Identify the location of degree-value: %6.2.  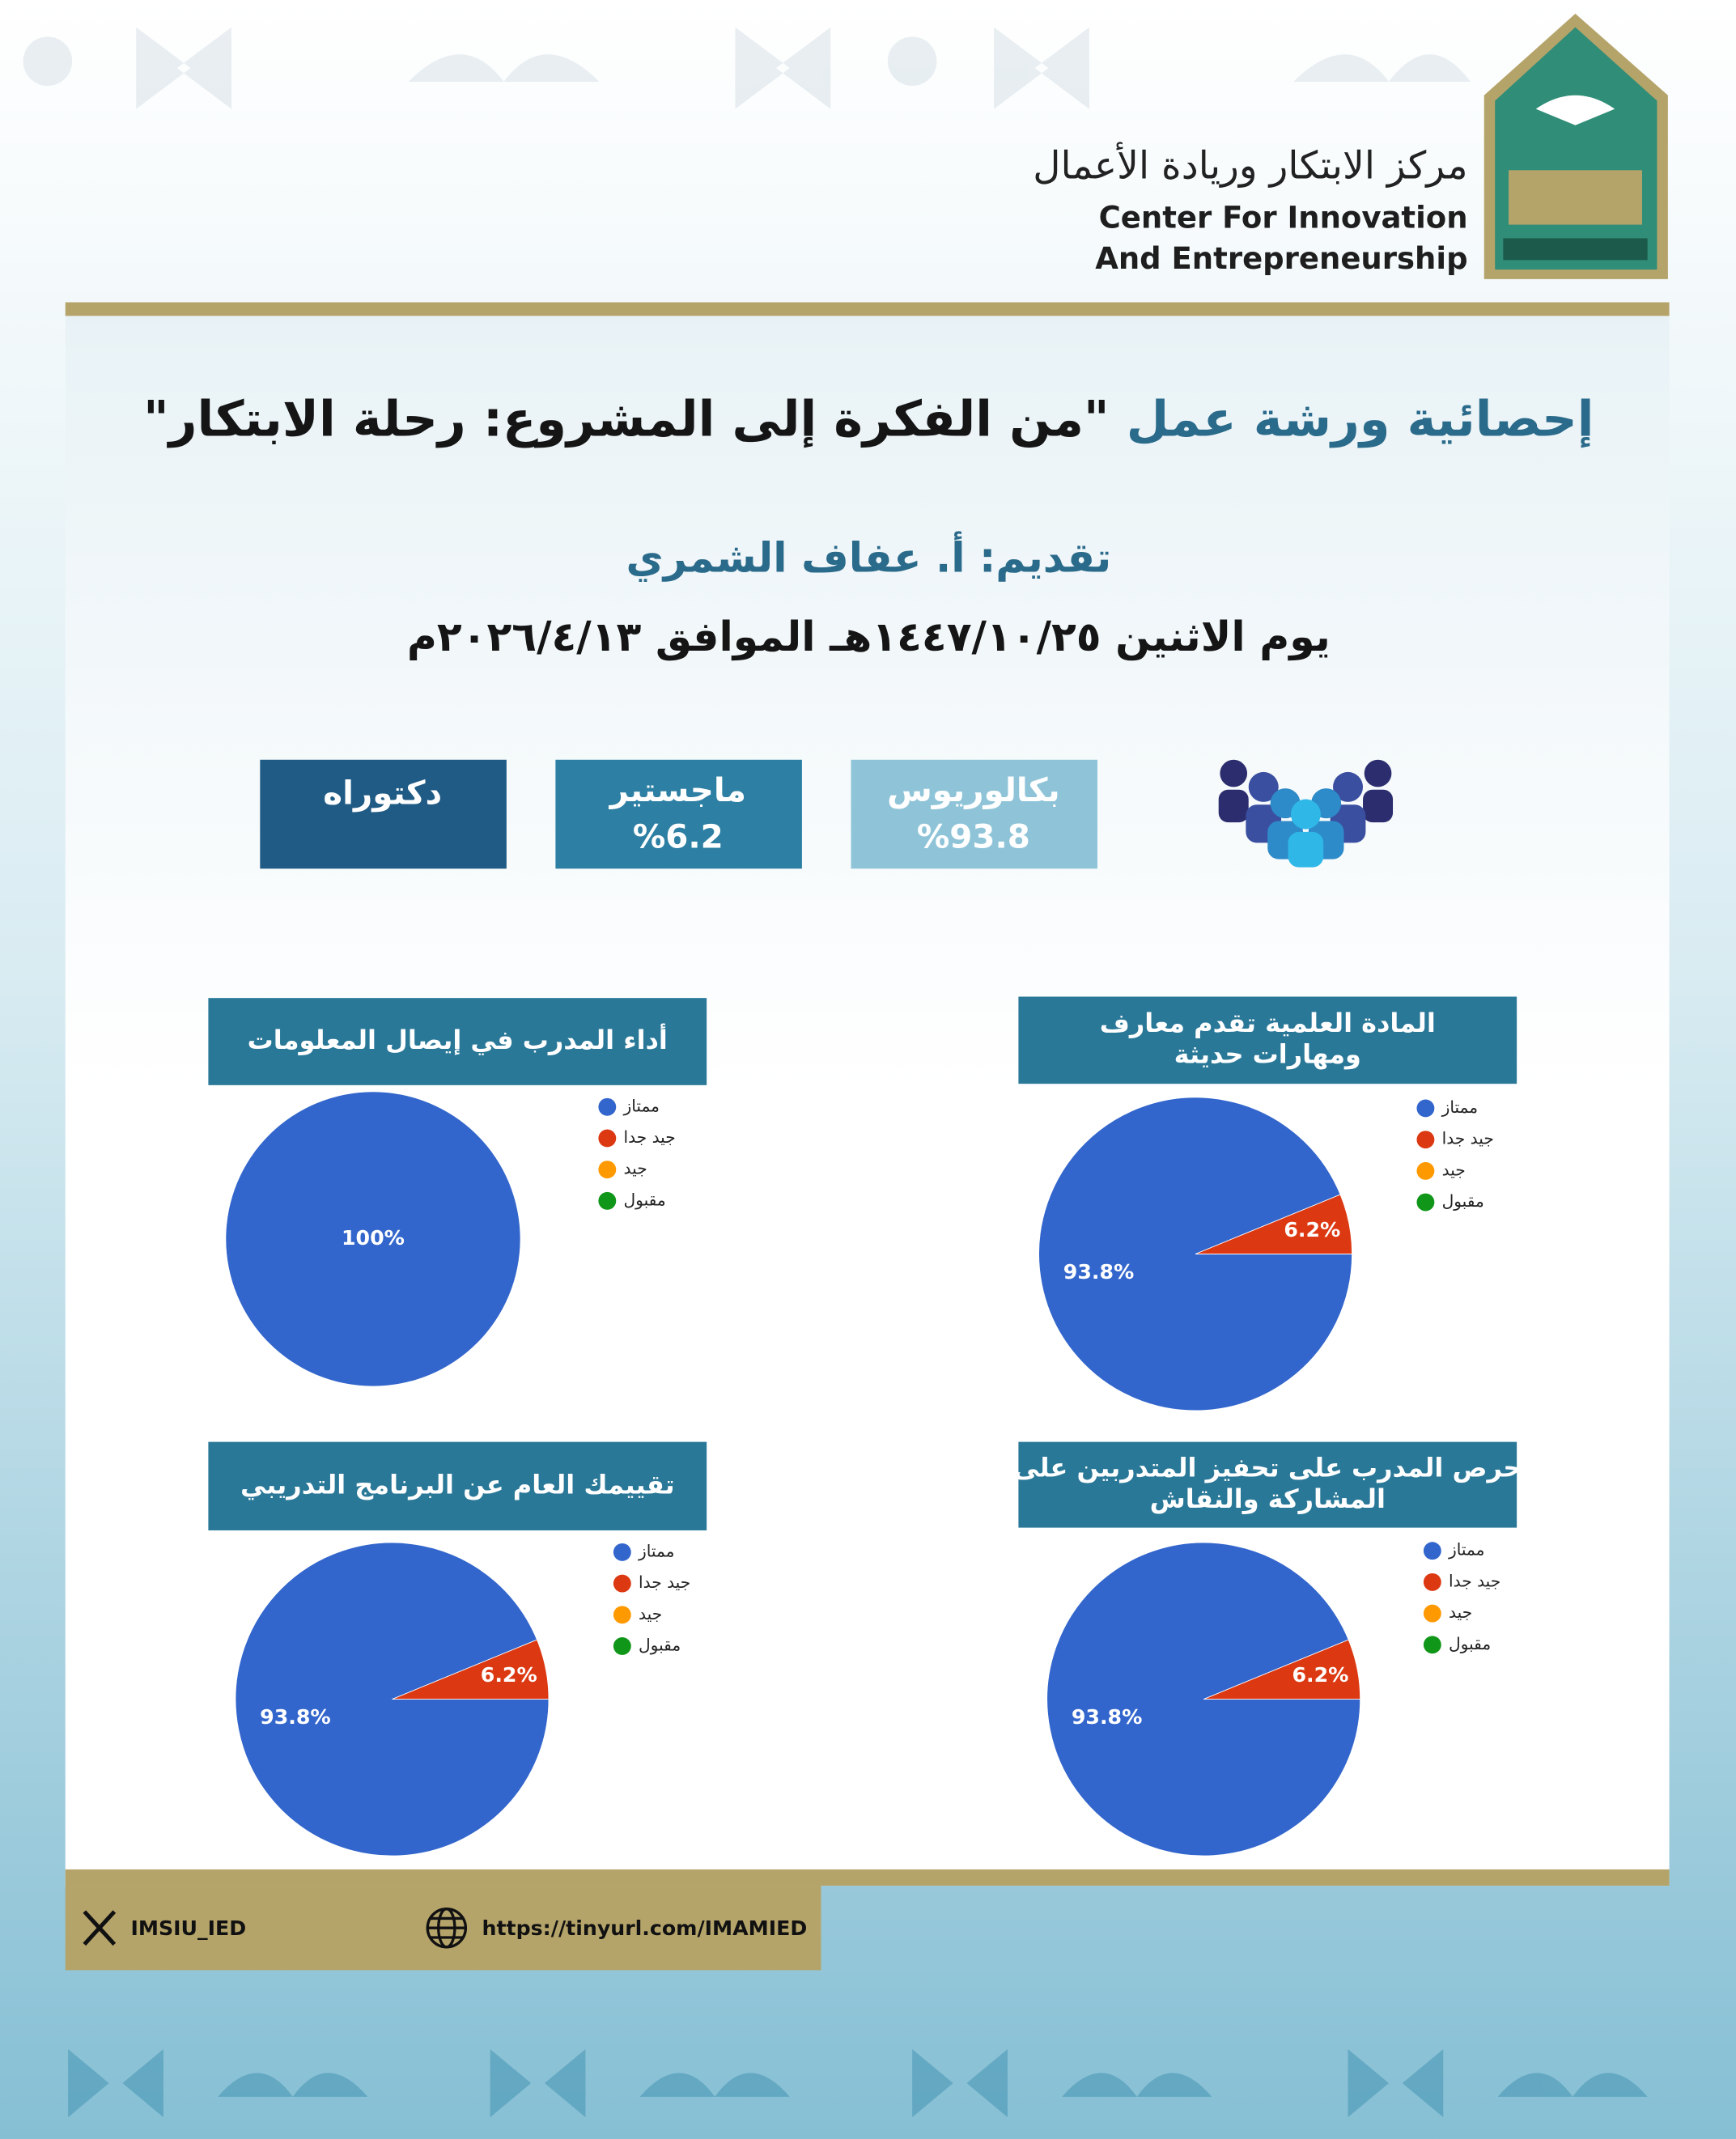
(678, 836).